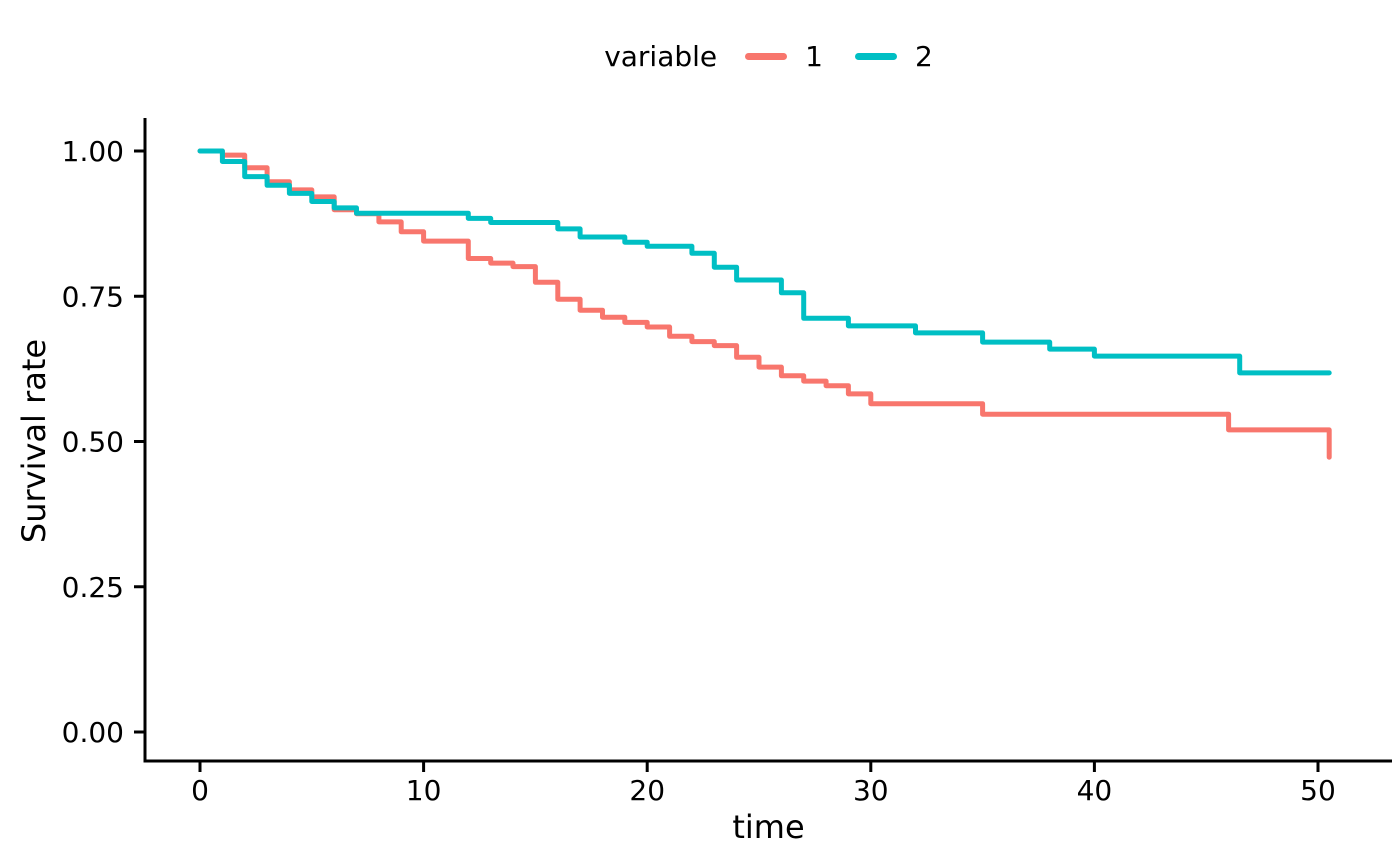 The width and height of the screenshot is (1400, 866). I want to click on y-tick-label: 0.25, so click(93, 587).